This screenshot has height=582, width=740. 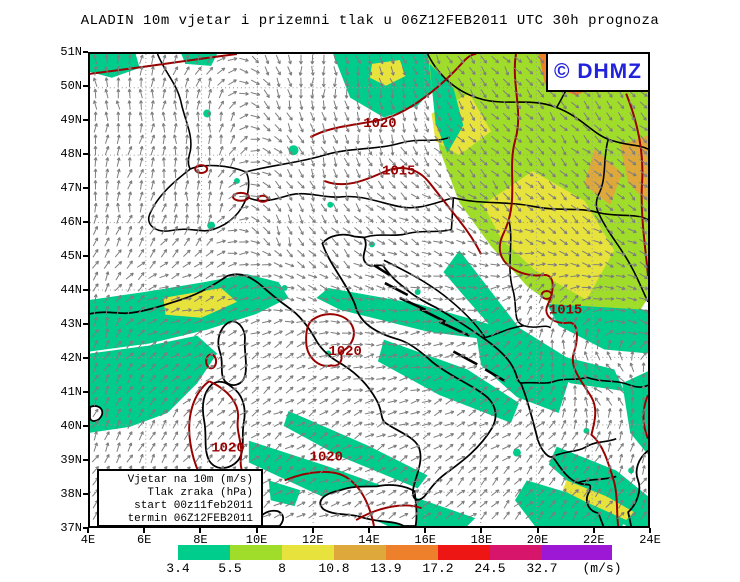 What do you see at coordinates (71, 460) in the screenshot?
I see `lat-tick-label: 39N` at bounding box center [71, 460].